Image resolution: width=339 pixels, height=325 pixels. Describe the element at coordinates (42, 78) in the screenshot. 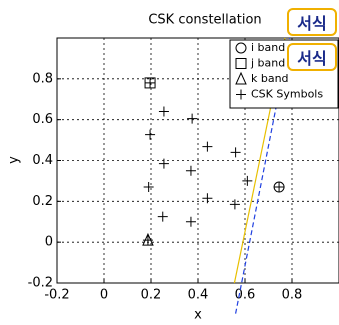

I see `y-tick-label: 0.8` at that location.